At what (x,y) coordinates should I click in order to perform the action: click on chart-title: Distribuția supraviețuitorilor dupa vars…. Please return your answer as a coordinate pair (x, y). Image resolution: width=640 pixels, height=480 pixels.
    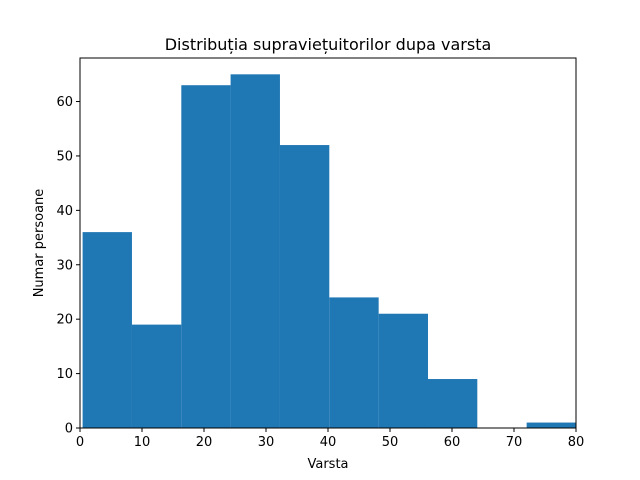
    Looking at the image, I should click on (328, 44).